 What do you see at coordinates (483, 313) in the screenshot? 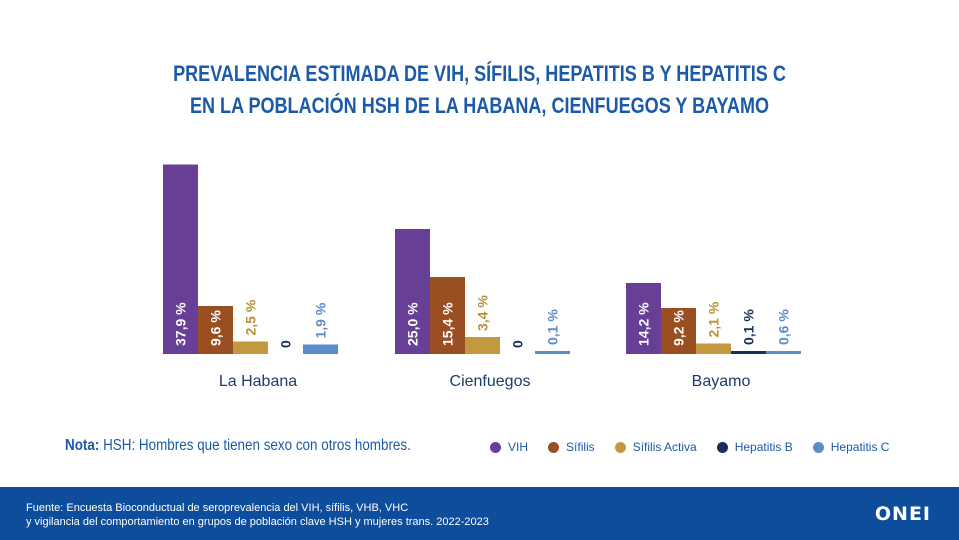
I see `data-label: 3,4 %` at bounding box center [483, 313].